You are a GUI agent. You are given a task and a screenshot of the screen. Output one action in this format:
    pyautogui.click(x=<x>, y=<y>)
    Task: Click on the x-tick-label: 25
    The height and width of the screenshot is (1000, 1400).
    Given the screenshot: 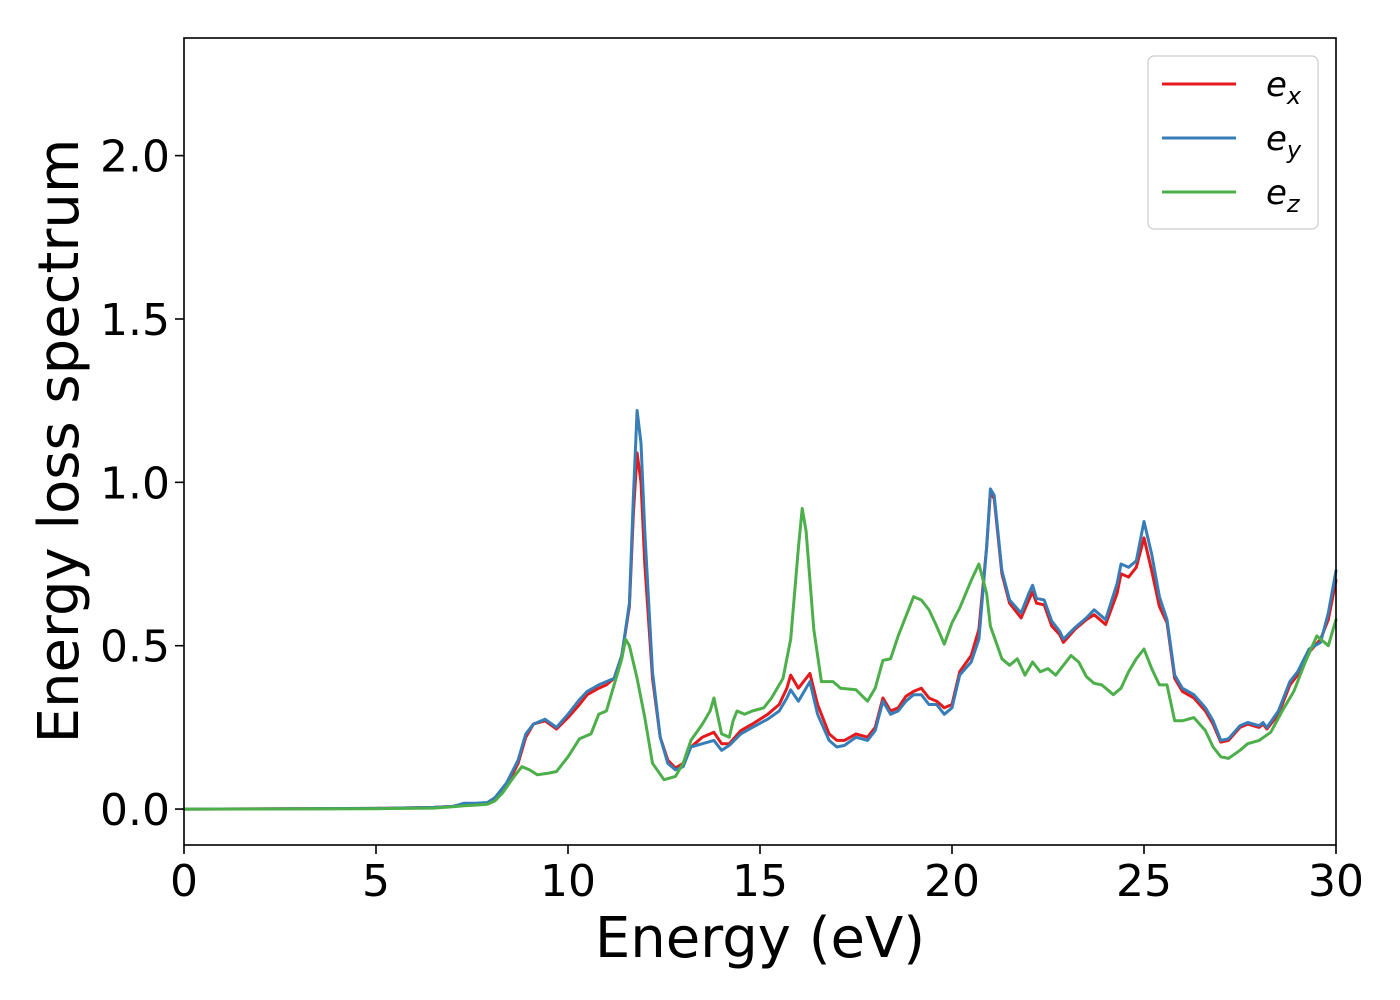 What is the action you would take?
    pyautogui.click(x=1144, y=881)
    